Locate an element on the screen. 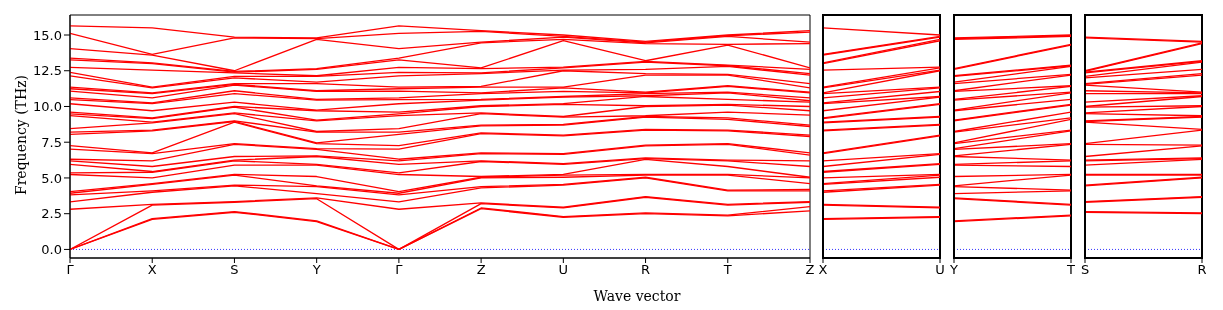 The height and width of the screenshot is (310, 1223). y-tick-label: 2.5 is located at coordinates (51, 214).